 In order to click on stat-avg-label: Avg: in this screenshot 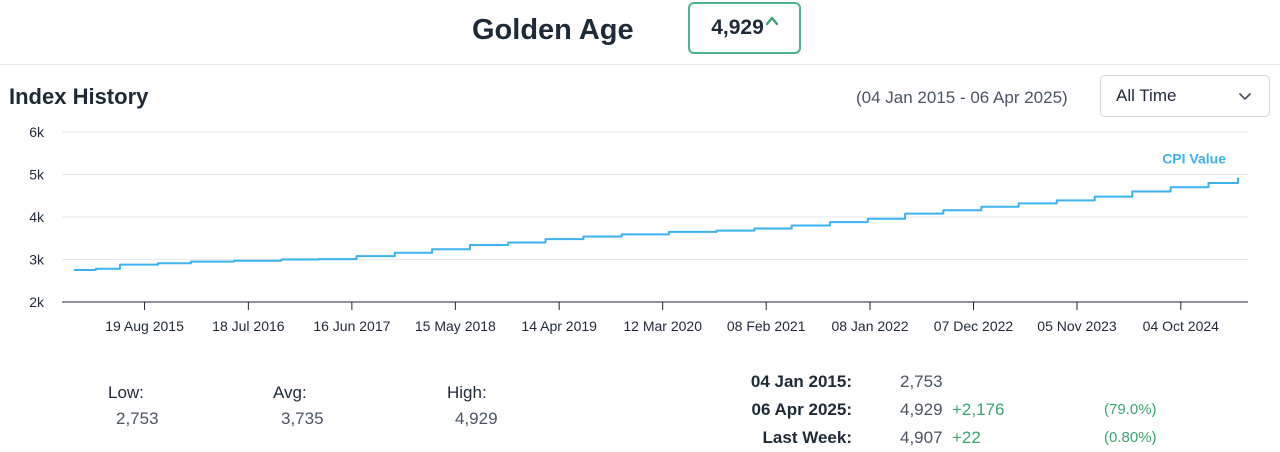, I will do `click(290, 392)`.